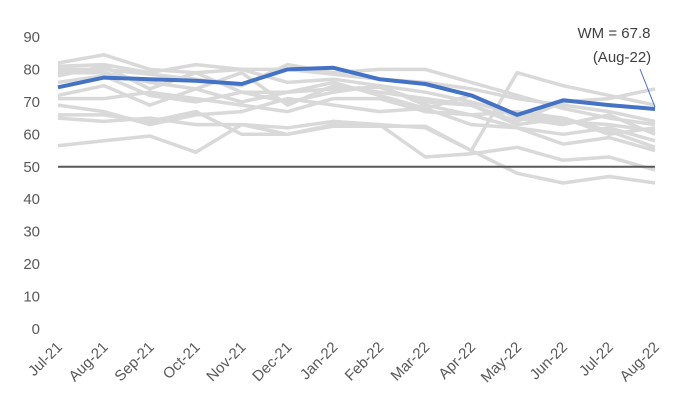 This screenshot has height=420, width=700. I want to click on x-tick-label: Jan-22, so click(319, 361).